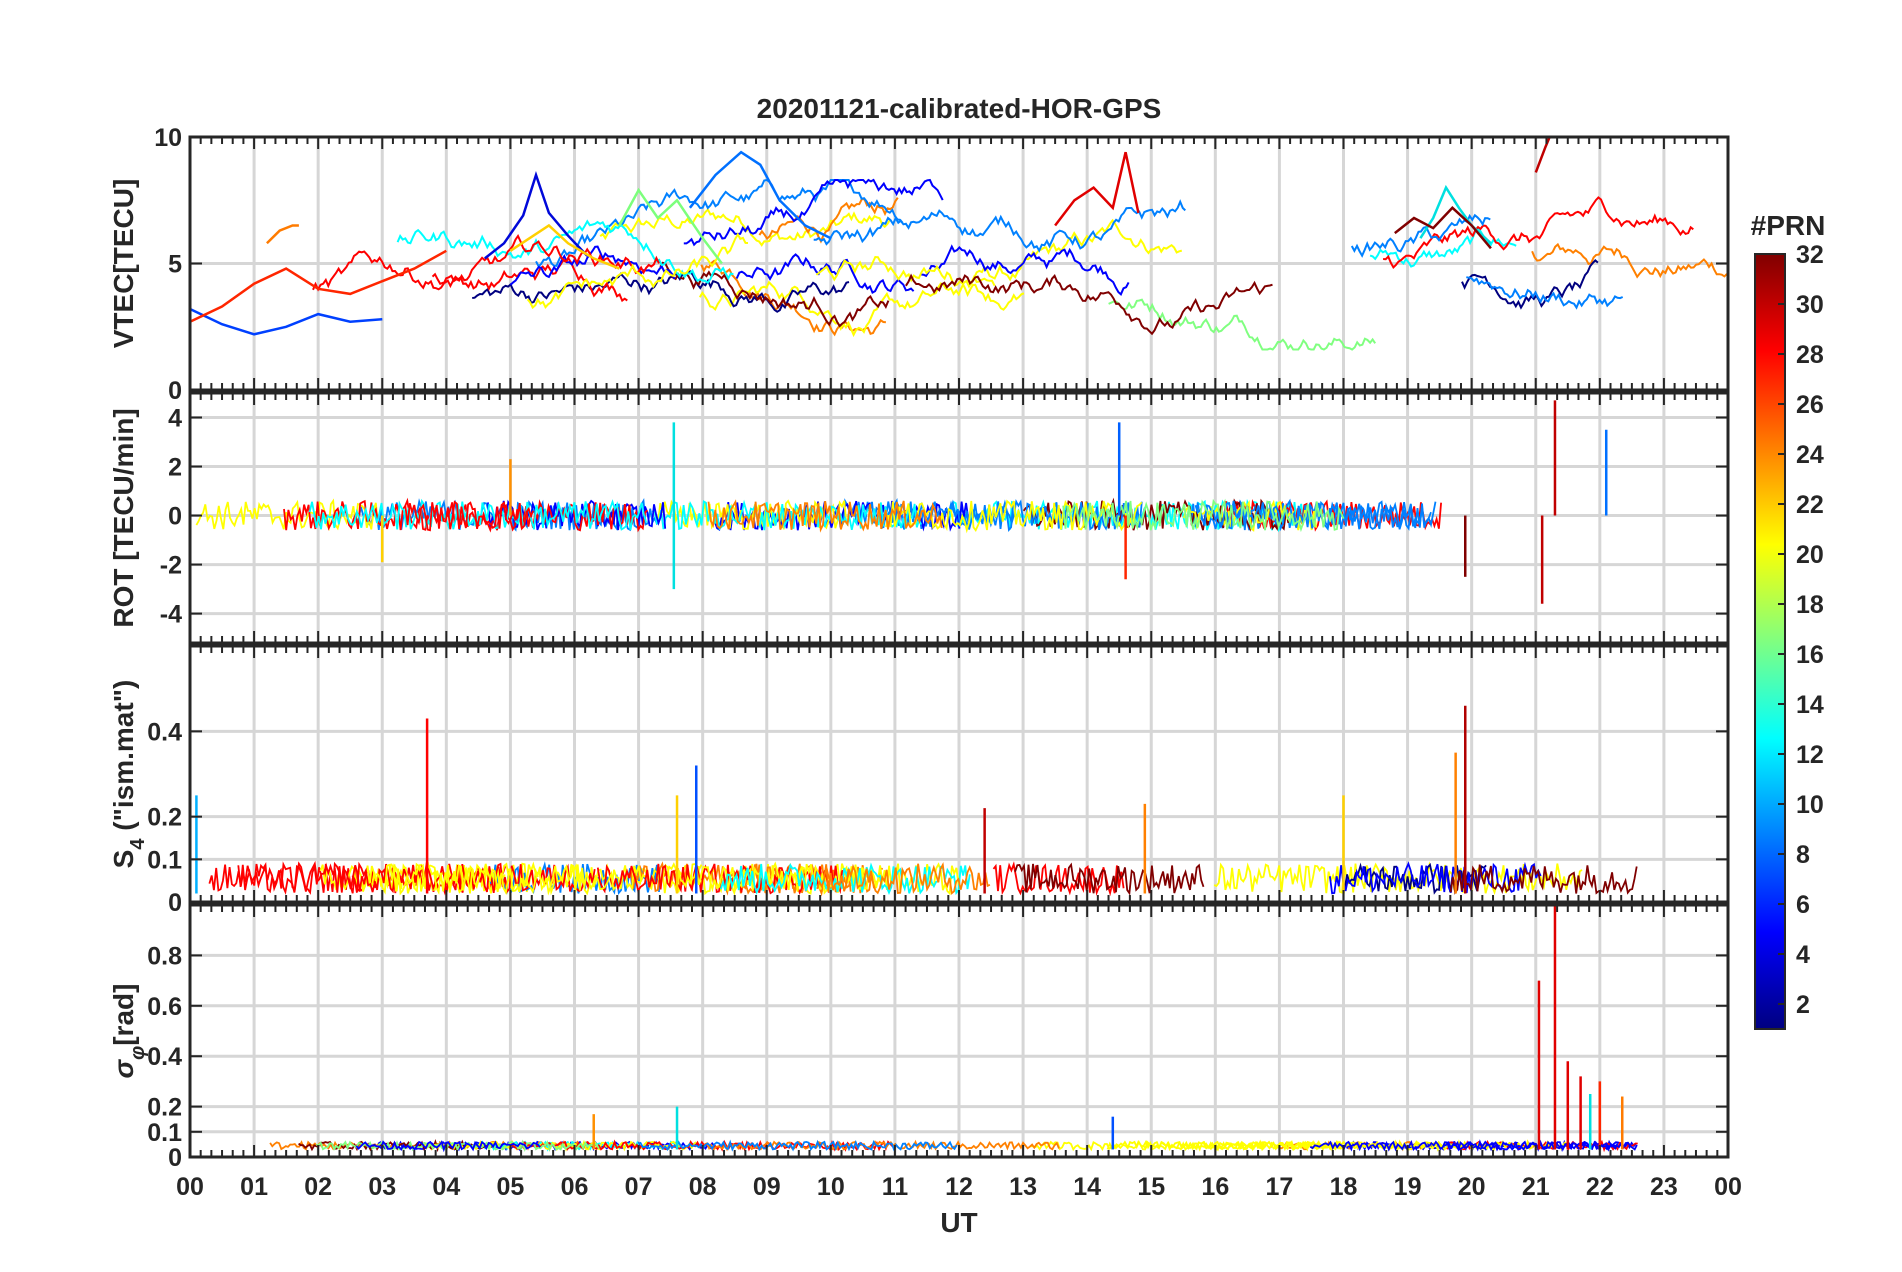  What do you see at coordinates (1810, 555) in the screenshot?
I see `colorbar-tick-label: 20` at bounding box center [1810, 555].